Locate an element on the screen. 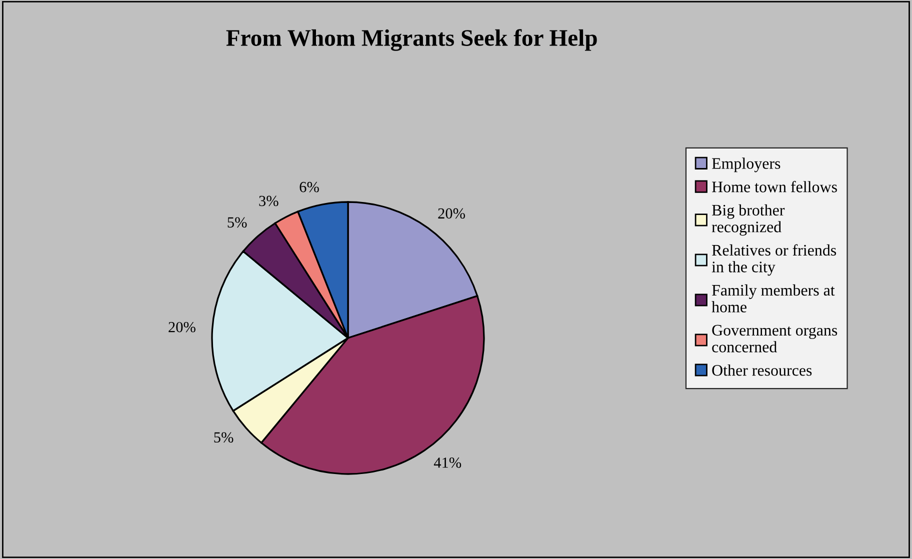 The width and height of the screenshot is (912, 559). legend-label: Employers is located at coordinates (746, 165).